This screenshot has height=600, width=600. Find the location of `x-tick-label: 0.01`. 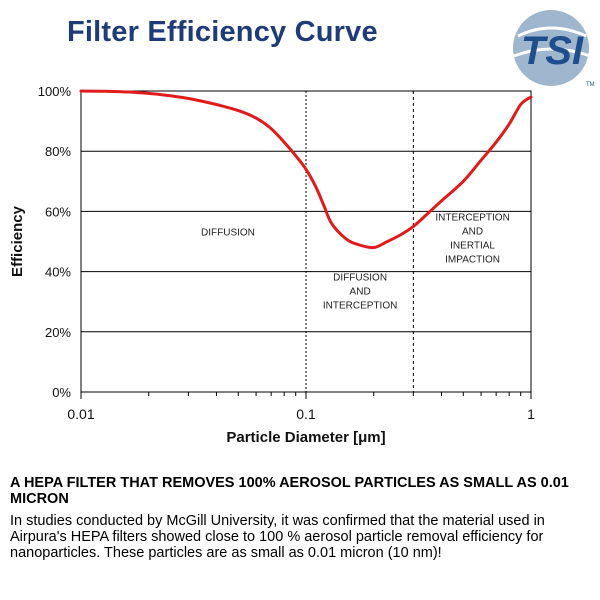

x-tick-label: 0.01 is located at coordinates (80, 414).